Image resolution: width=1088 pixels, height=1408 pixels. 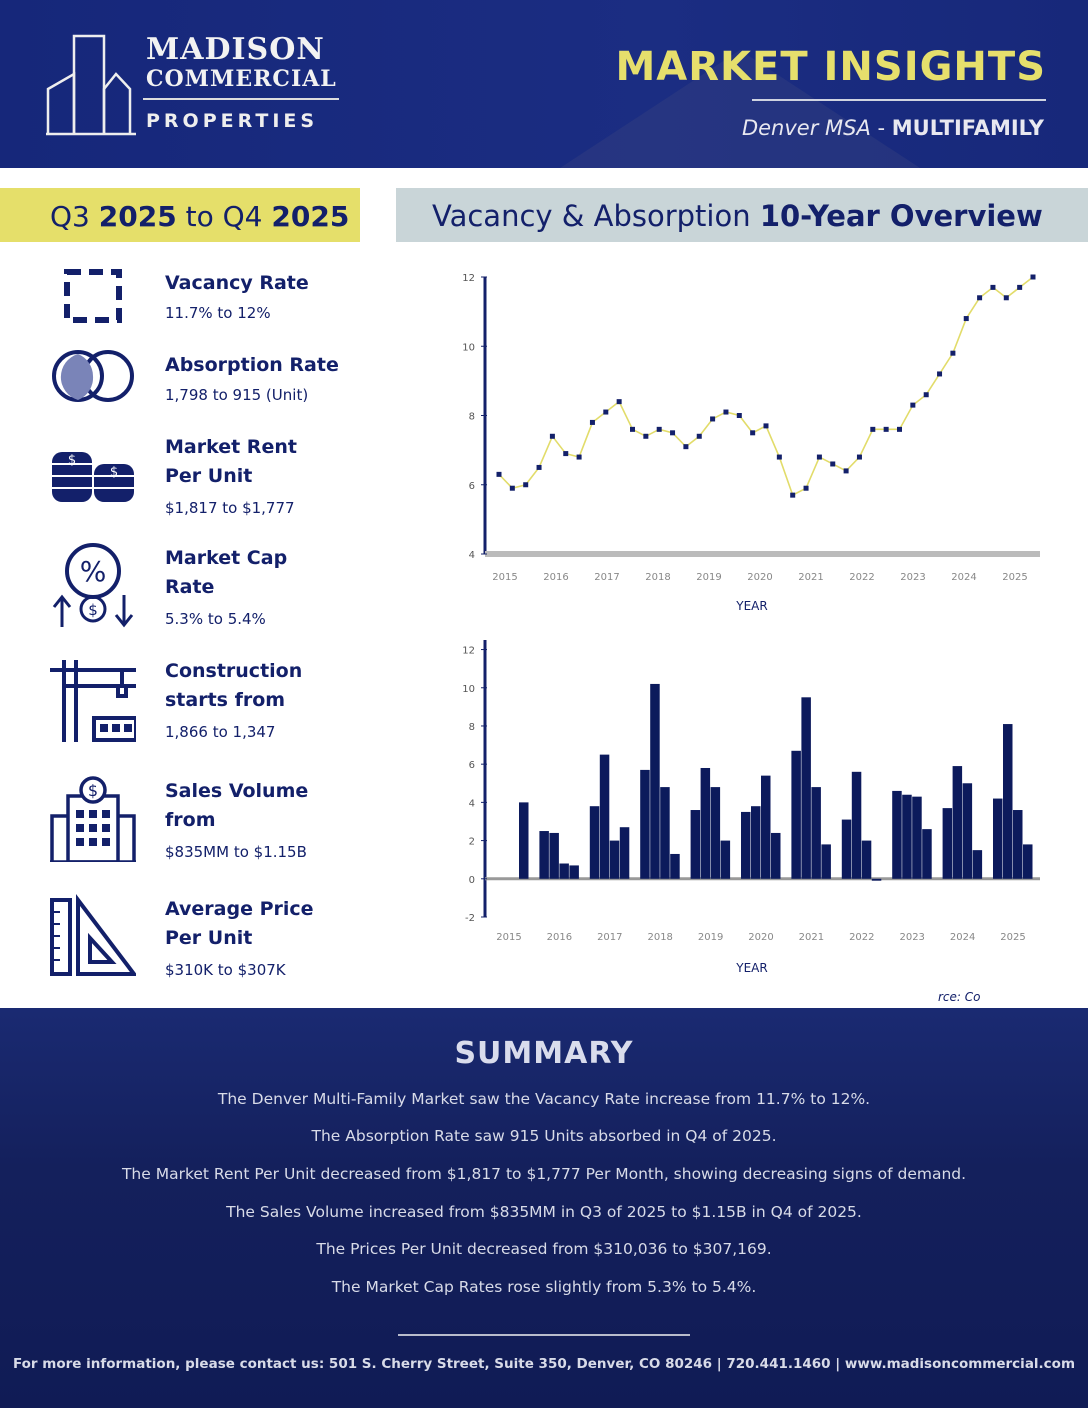 I want to click on ruler-triangle-icon, so click(x=93, y=935).